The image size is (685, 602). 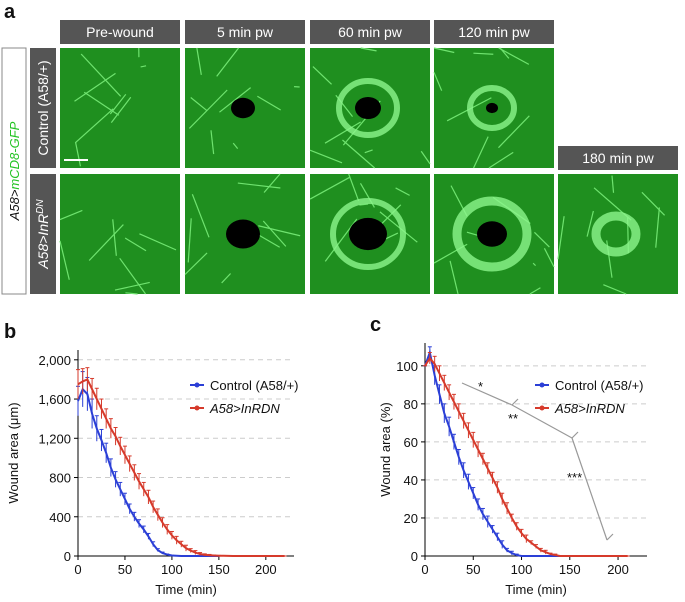 What do you see at coordinates (54, 438) in the screenshot?
I see `y-tick-label: 1,200` at bounding box center [54, 438].